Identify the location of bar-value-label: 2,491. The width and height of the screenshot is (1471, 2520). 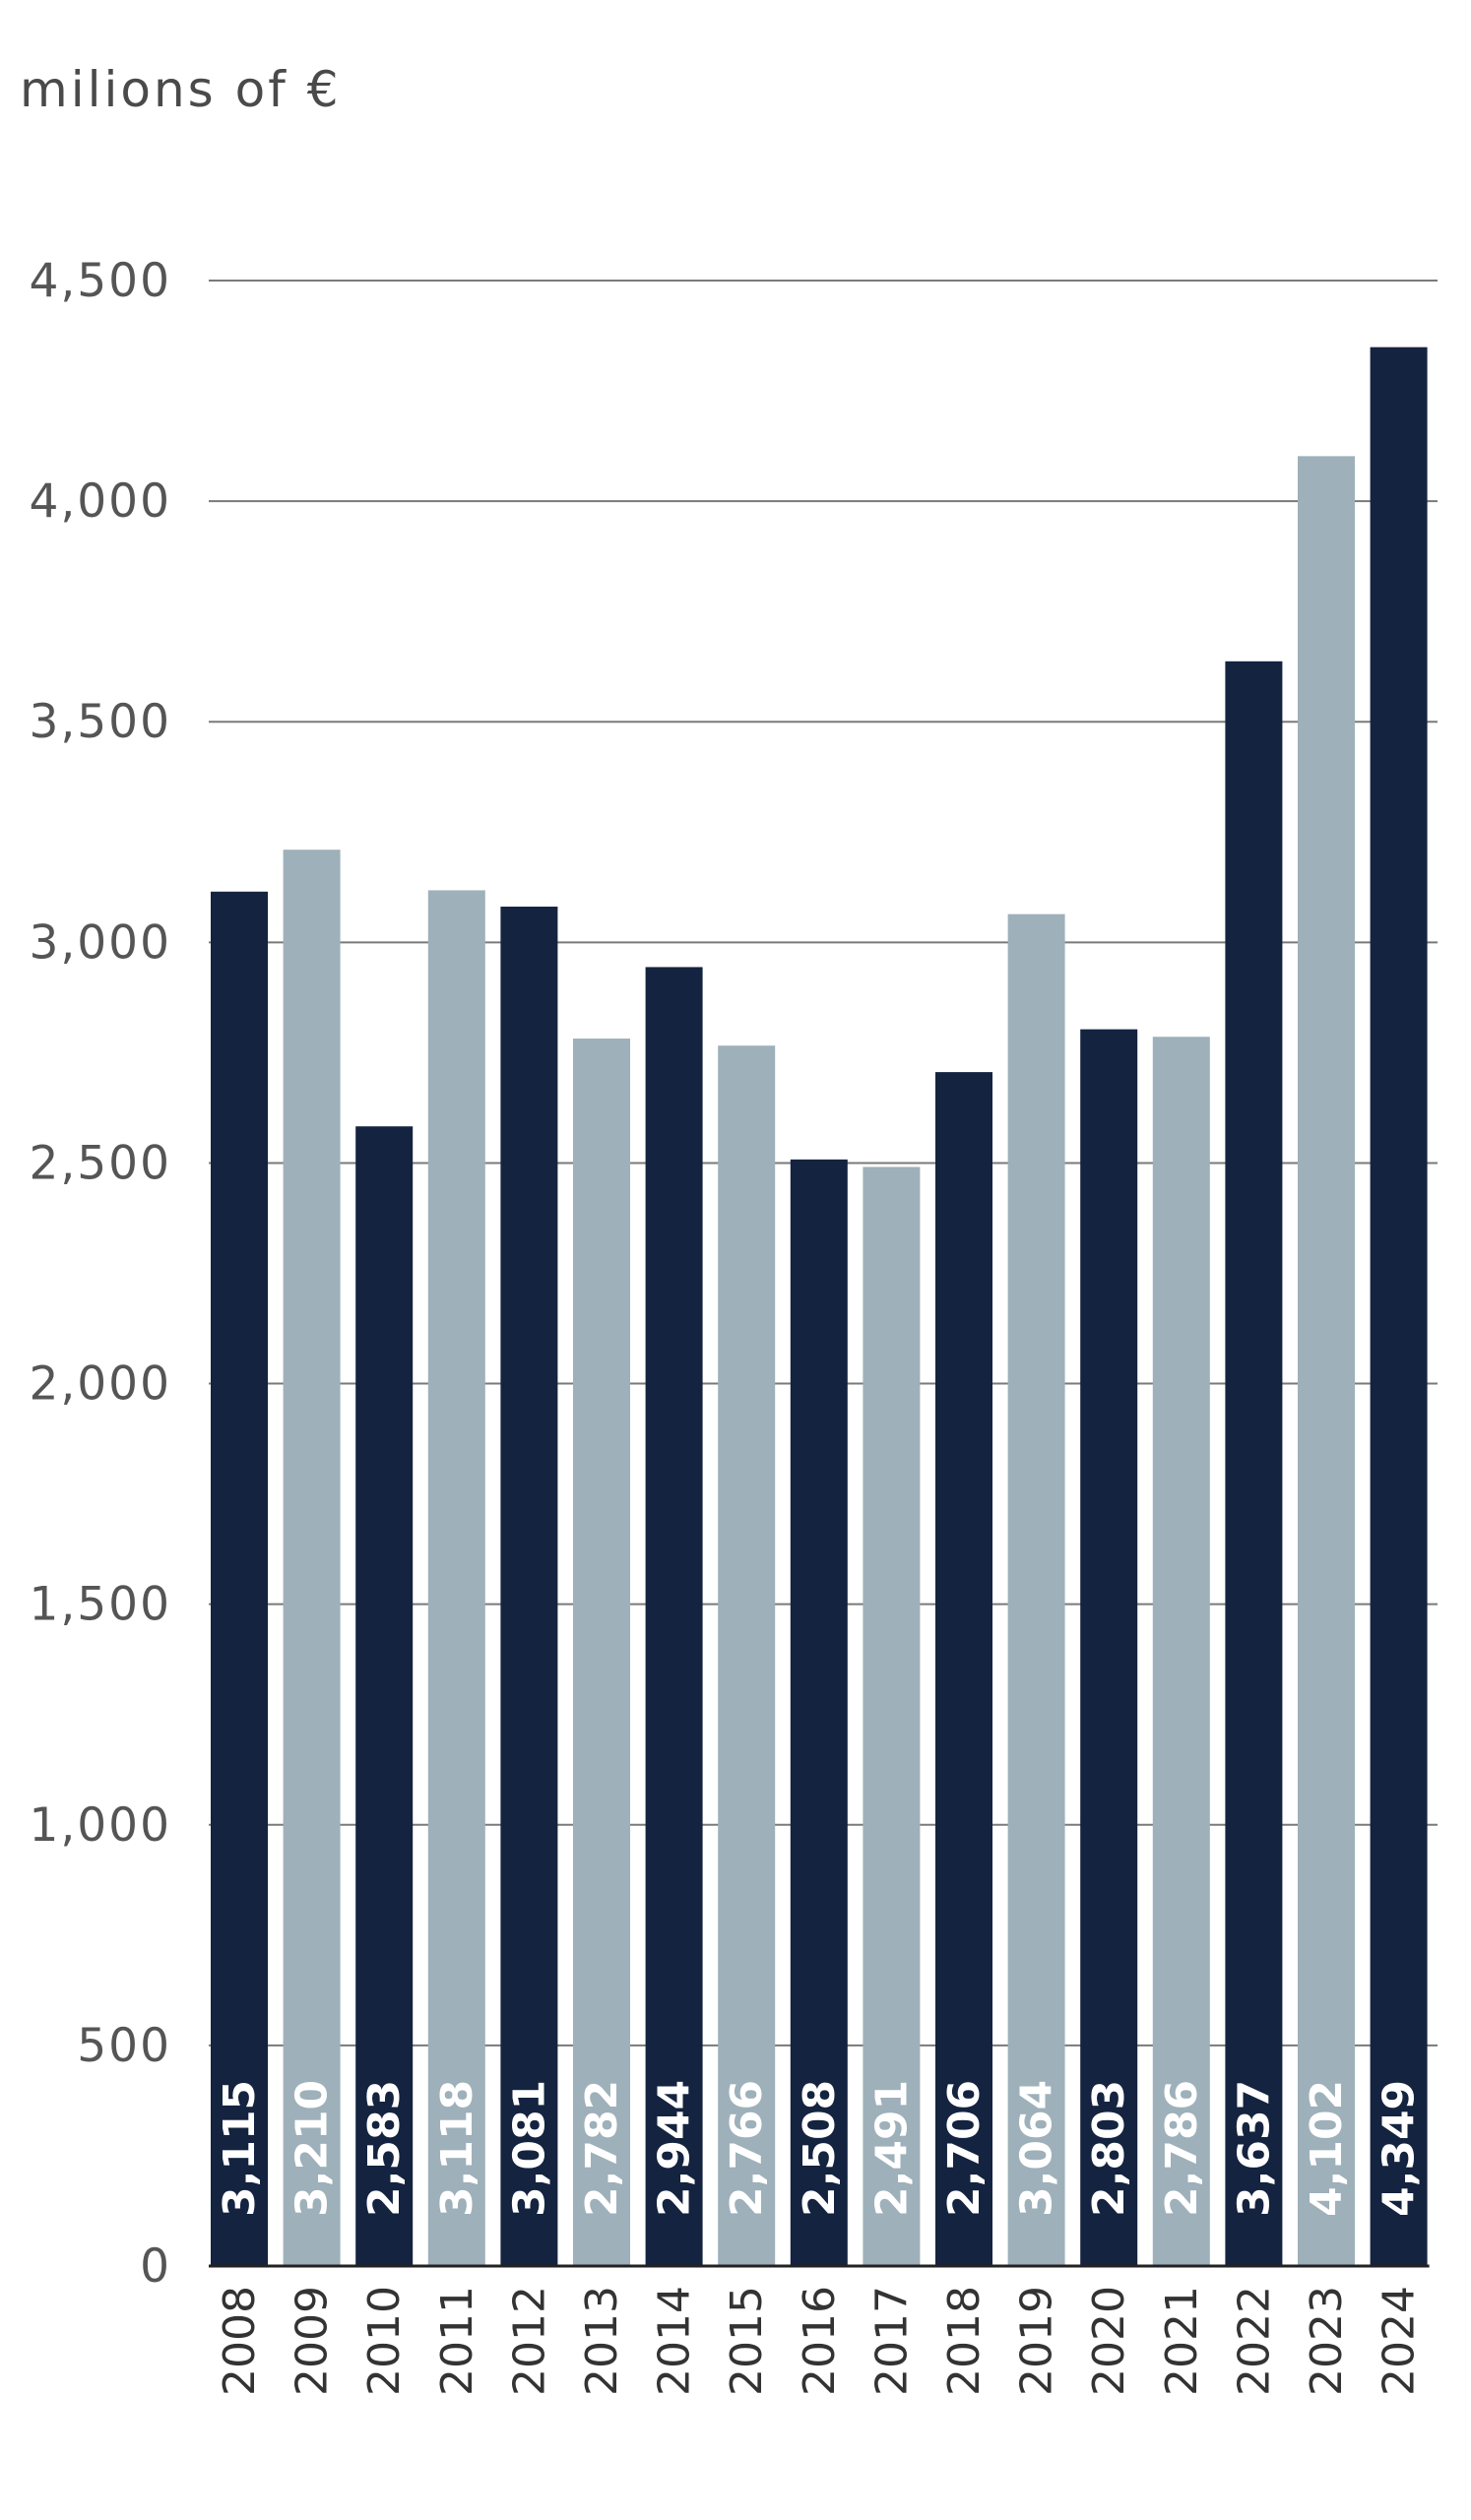
(891, 2148).